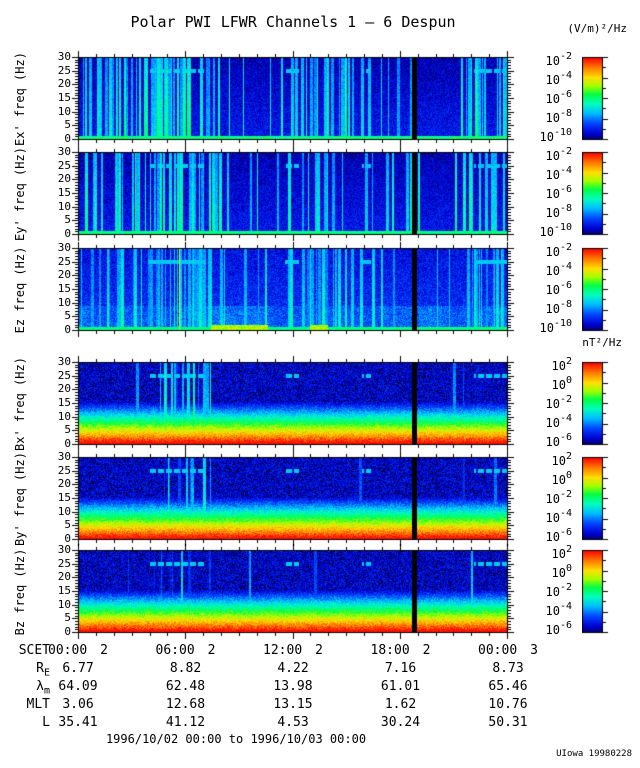 This screenshot has width=640, height=768. I want to click on colorbar-tick-label: 100, so click(517, 572).